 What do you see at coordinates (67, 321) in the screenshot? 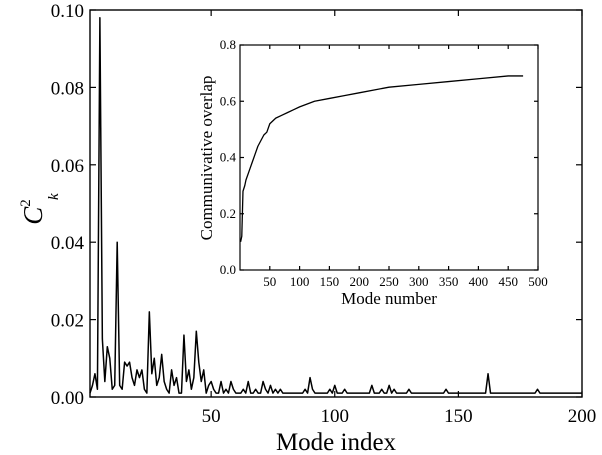
I see `main-y-tick-label: 0.02` at bounding box center [67, 321].